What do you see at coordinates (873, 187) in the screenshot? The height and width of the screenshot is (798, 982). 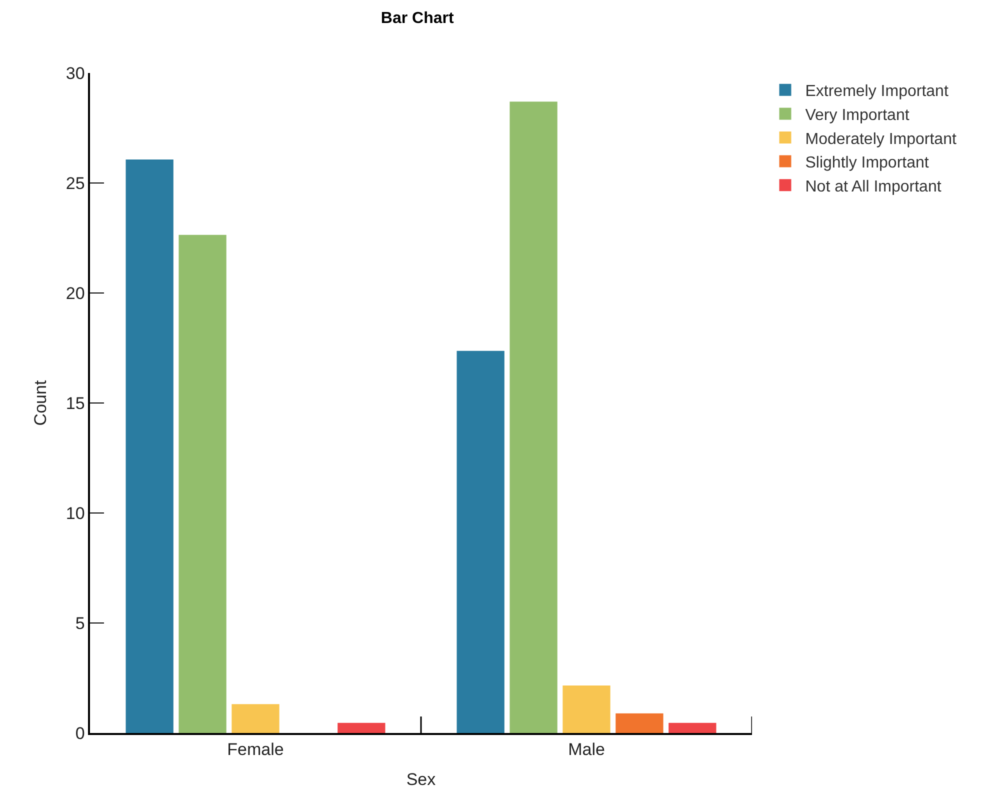 I see `legend-label: Not at All Important` at bounding box center [873, 187].